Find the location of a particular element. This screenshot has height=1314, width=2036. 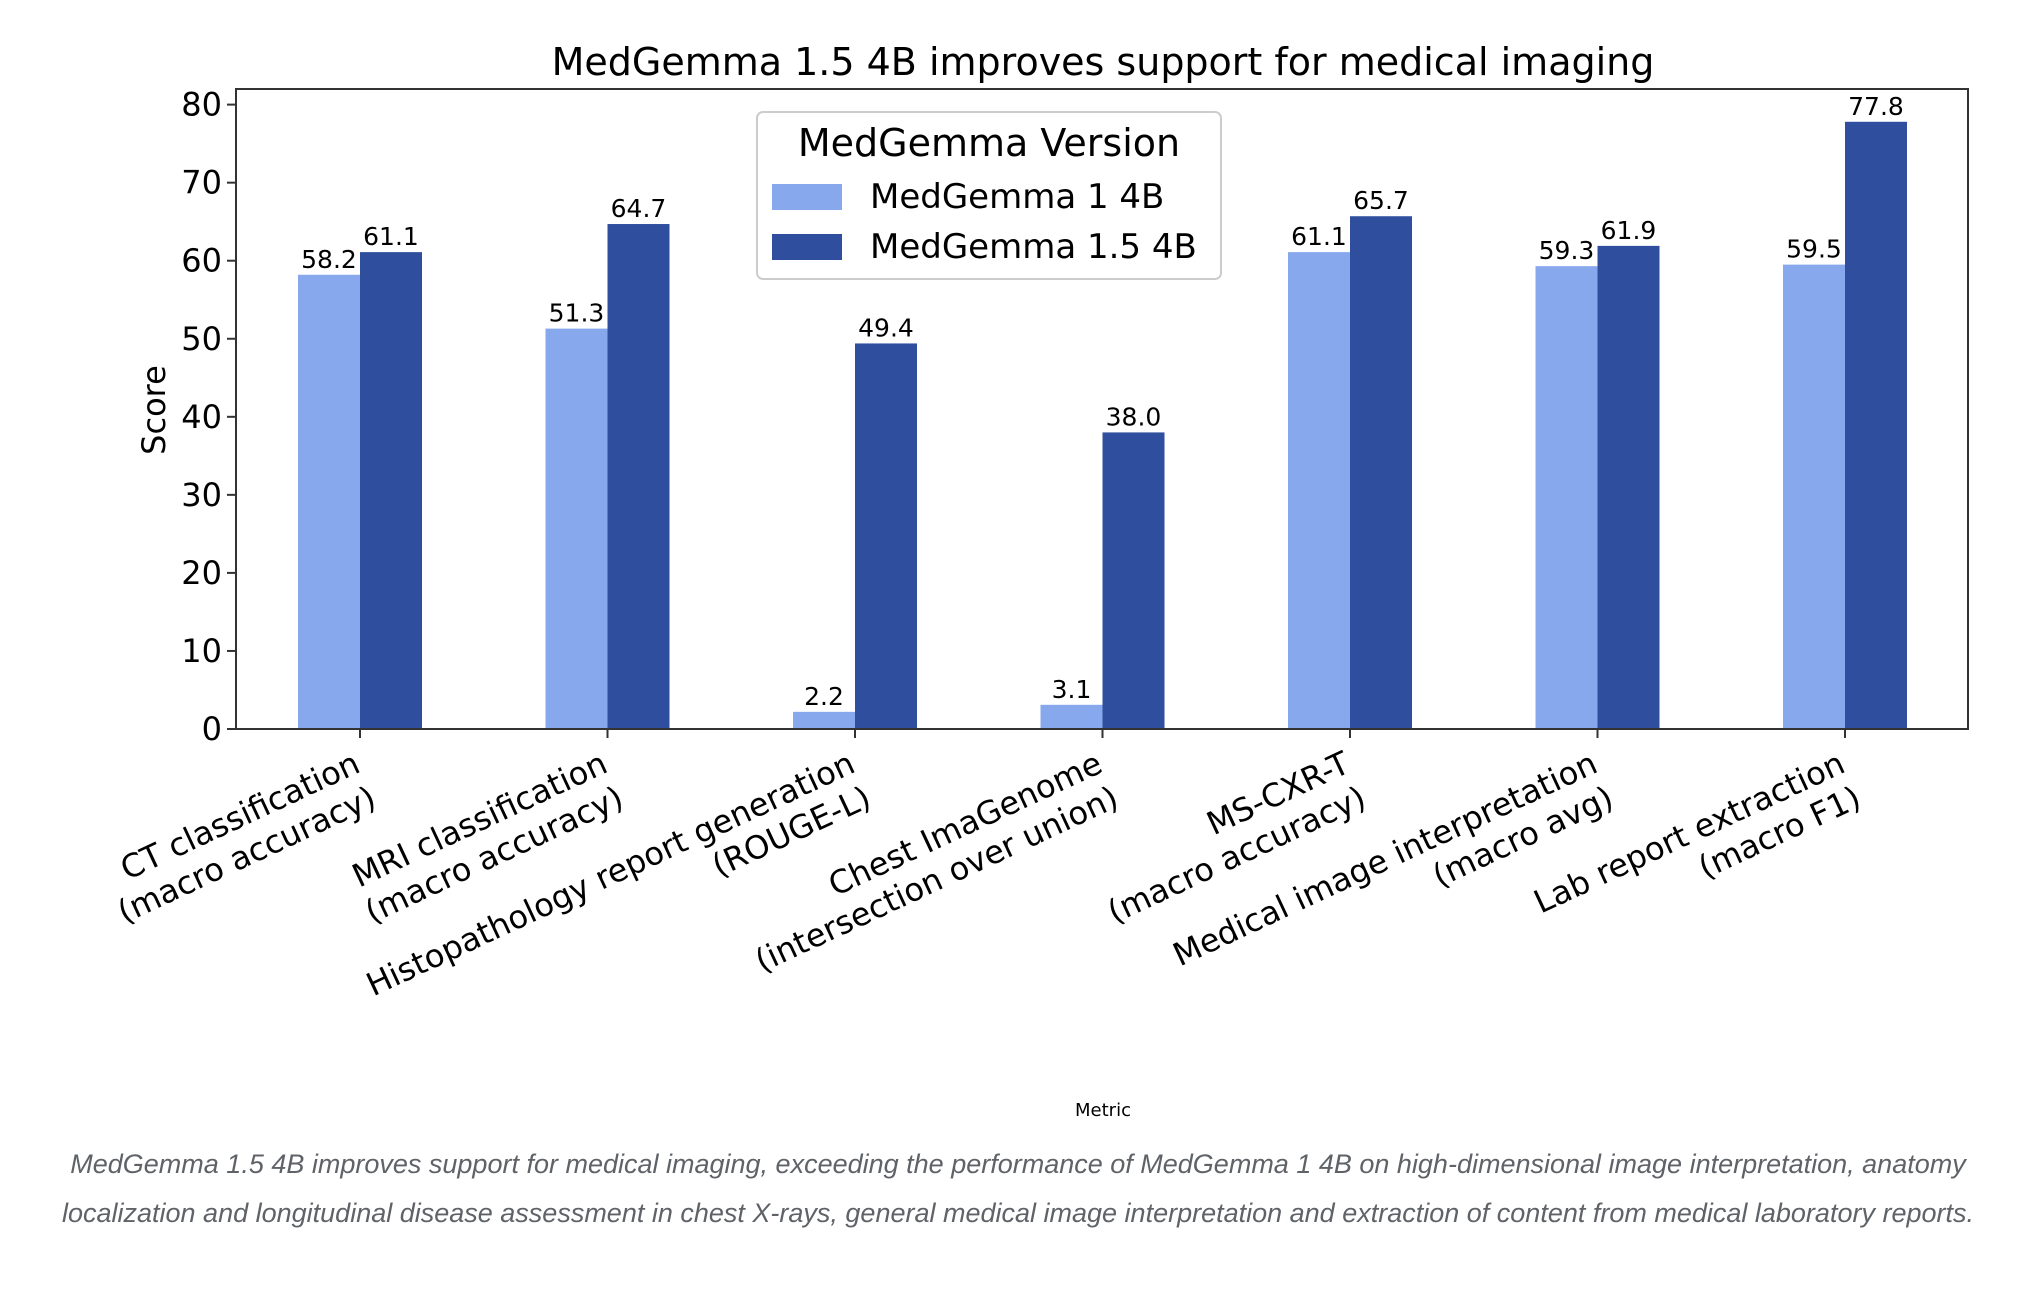

value-label-series-2-cat-6: 61.9 is located at coordinates (1629, 230).